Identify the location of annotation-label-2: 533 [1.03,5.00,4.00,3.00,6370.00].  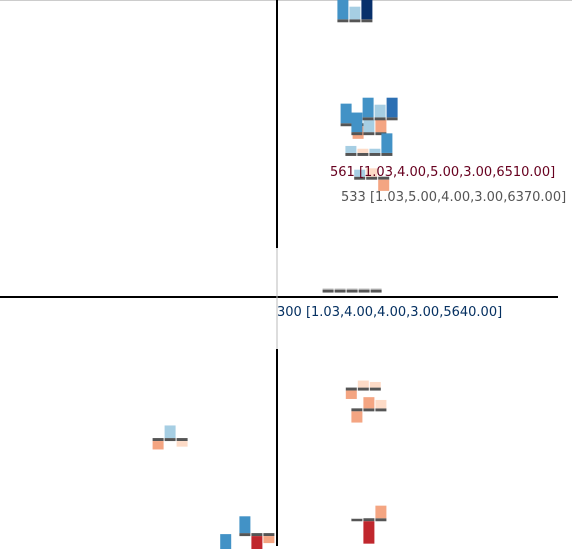
(453, 197).